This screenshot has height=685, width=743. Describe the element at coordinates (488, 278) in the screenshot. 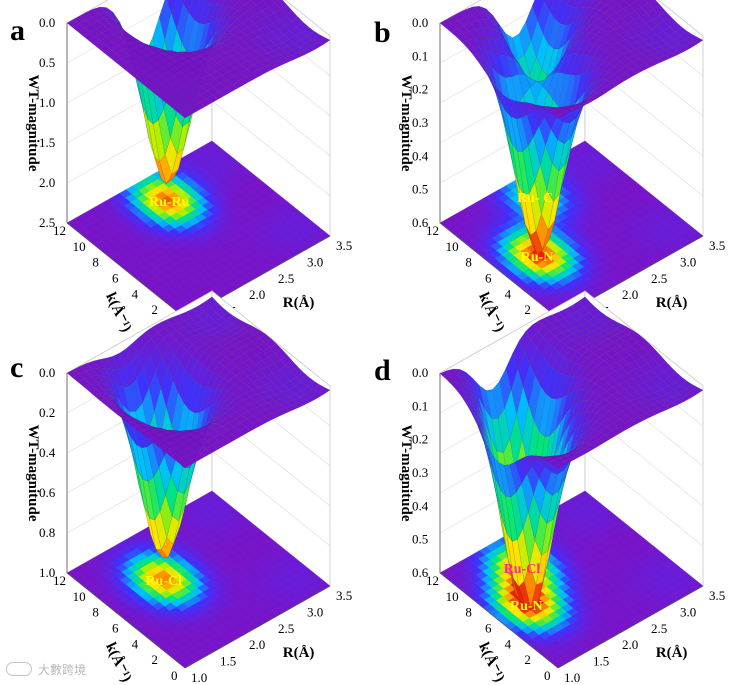

I see `k-tick-label: 6` at that location.